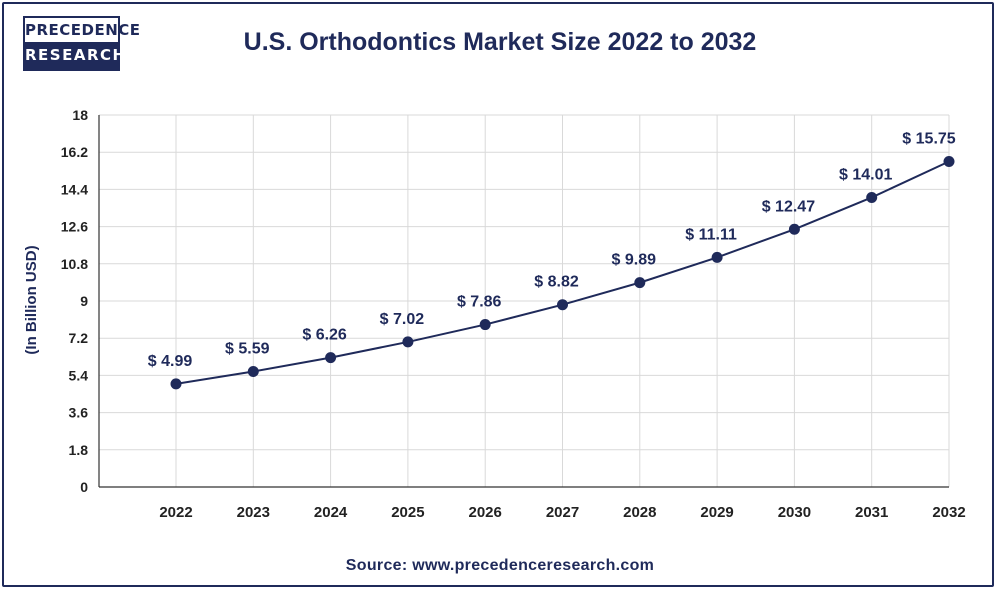  Describe the element at coordinates (928, 139) in the screenshot. I see `data-label: $ 15.75` at that location.